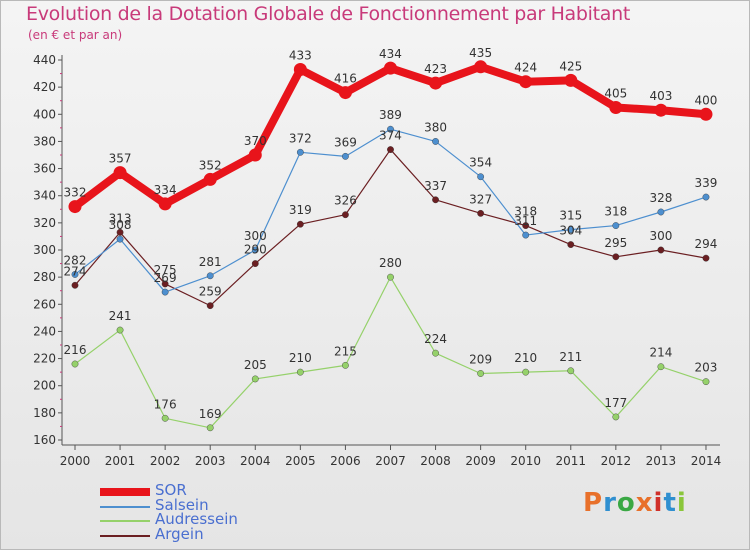  I want to click on y-tick-label: 160, so click(44, 440).